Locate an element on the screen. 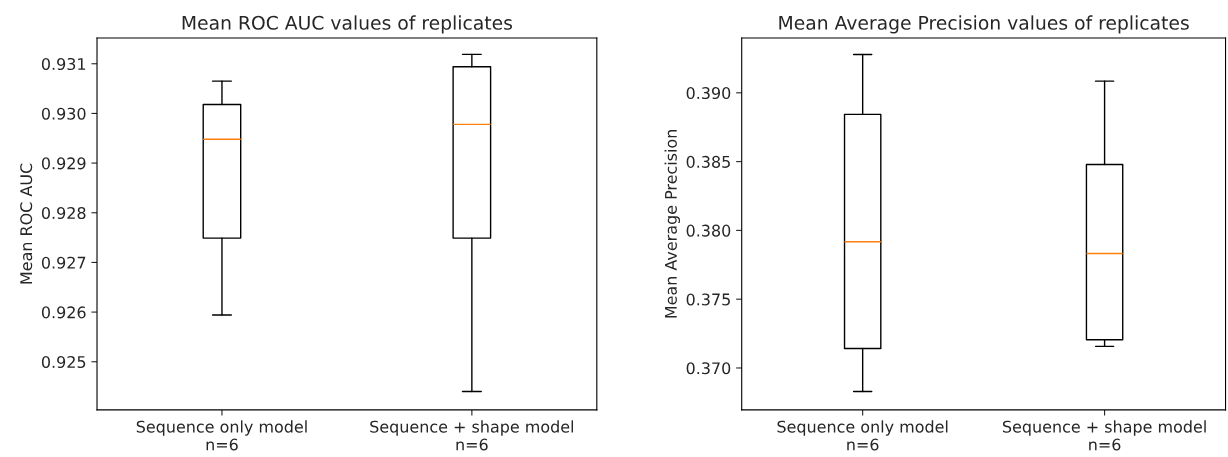 The height and width of the screenshot is (457, 1228). y-tick-label: 0.926 is located at coordinates (63, 312).